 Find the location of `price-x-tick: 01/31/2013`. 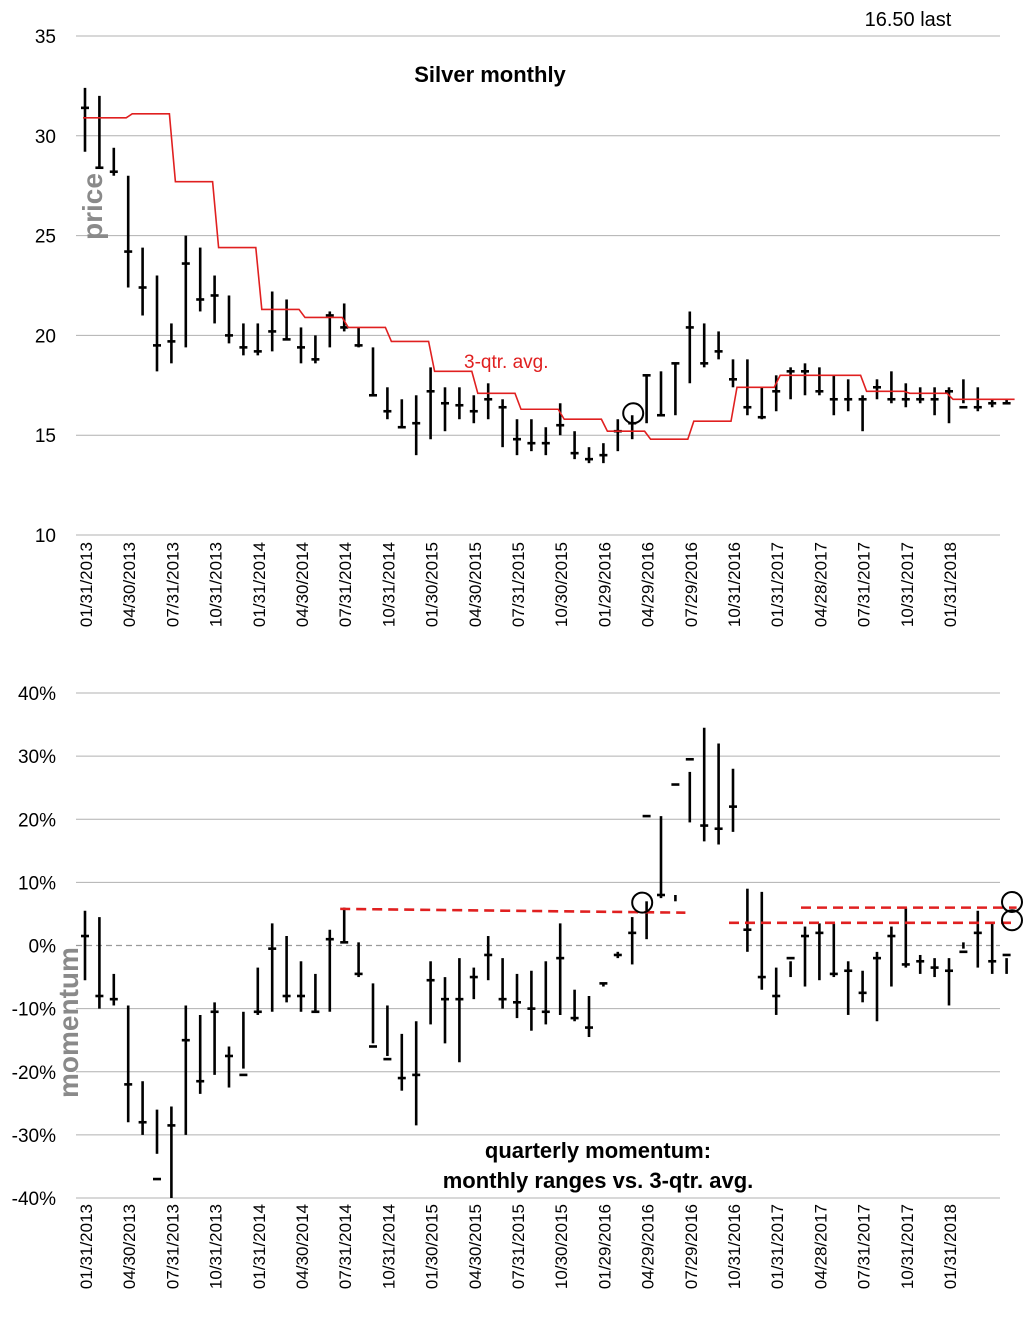

price-x-tick: 01/31/2013 is located at coordinates (86, 584).